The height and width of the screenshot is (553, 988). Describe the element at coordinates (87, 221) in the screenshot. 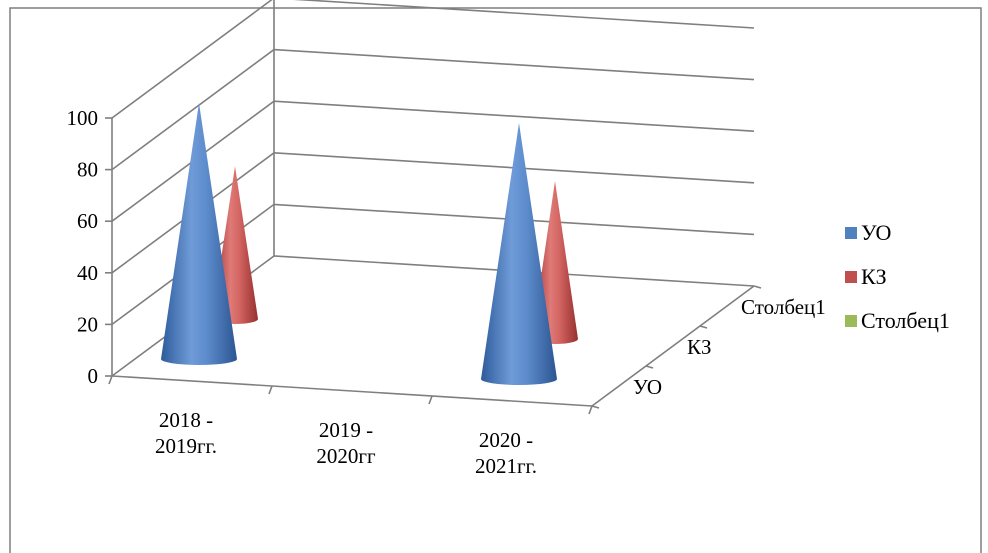

I see `y-tick-label: 60` at that location.